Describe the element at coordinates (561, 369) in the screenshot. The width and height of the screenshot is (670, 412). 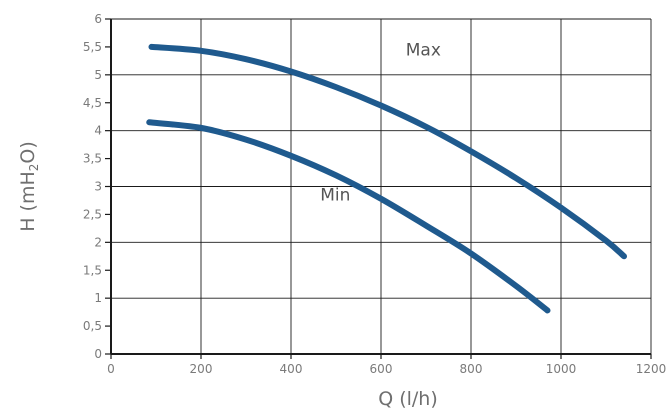
I see `x-tick-label: 1000` at that location.